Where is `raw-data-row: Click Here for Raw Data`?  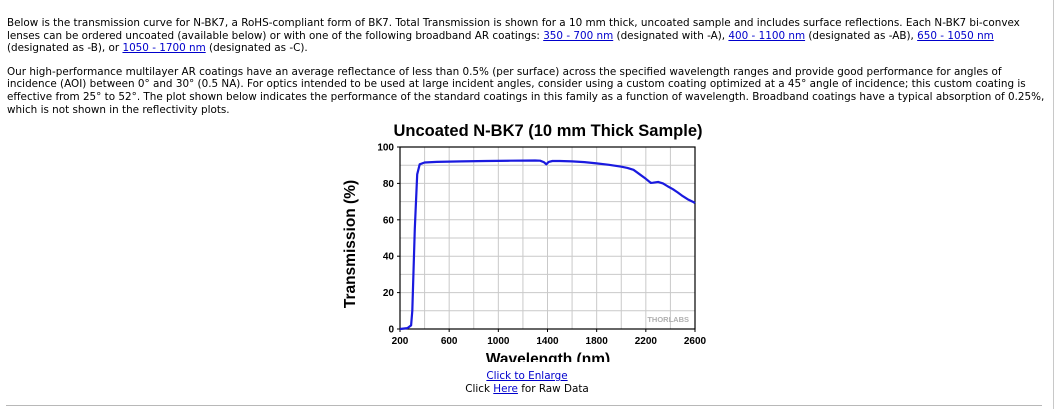
raw-data-row: Click Here for Raw Data is located at coordinates (527, 389).